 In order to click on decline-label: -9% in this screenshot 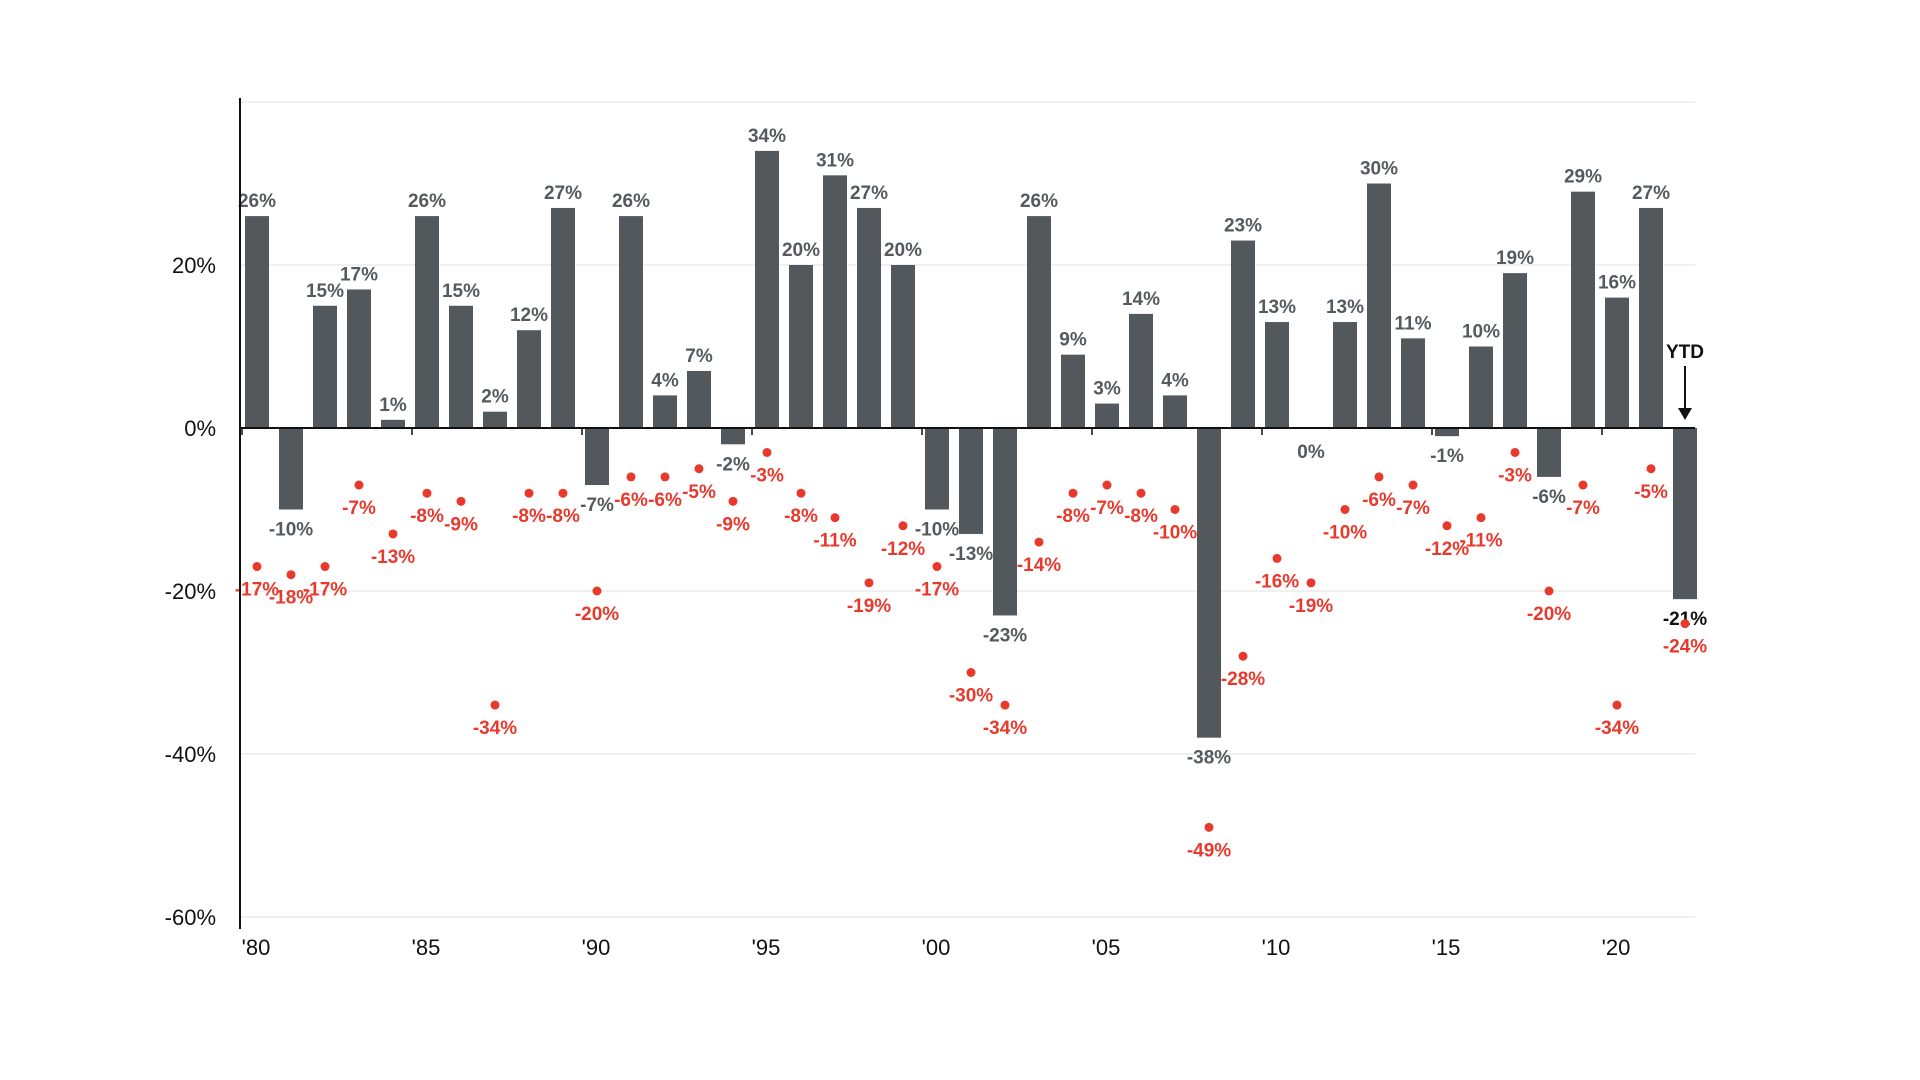, I will do `click(461, 524)`.